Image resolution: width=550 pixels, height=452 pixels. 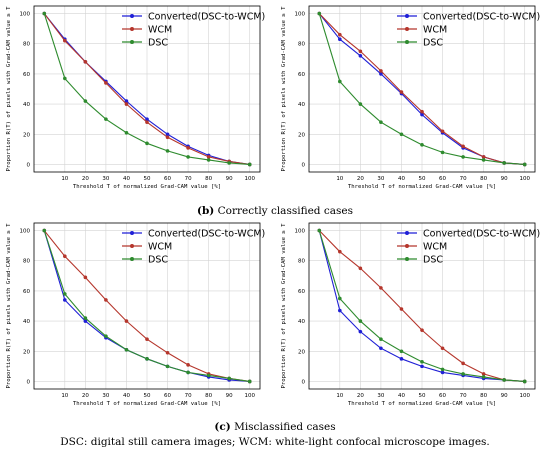 I want to click on y-tick-label: 80, so click(x=301, y=262).